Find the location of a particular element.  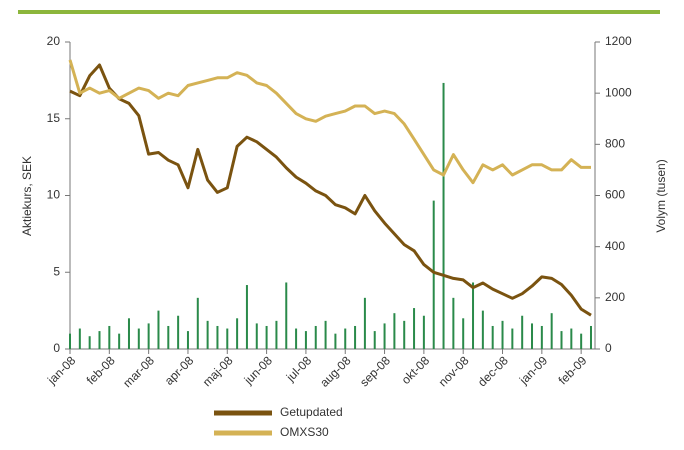

y2-tick-label: 400 is located at coordinates (615, 246).